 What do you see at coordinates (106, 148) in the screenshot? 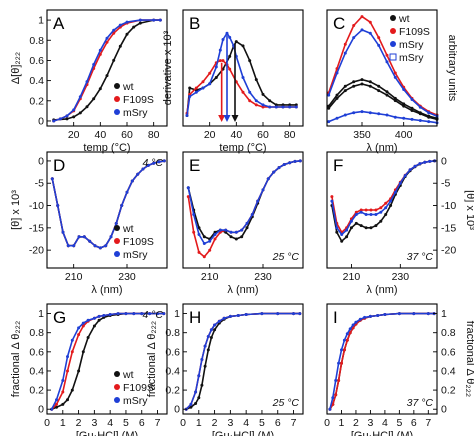
I see `x-axis-label: temp (°C)` at bounding box center [106, 148].